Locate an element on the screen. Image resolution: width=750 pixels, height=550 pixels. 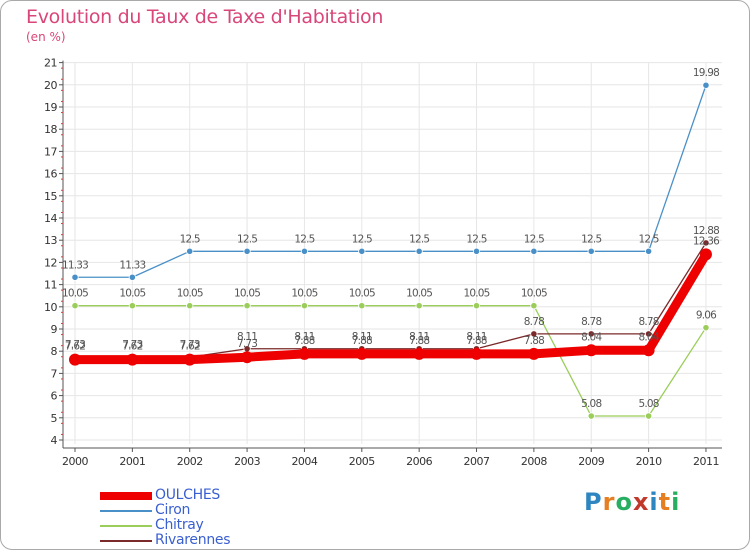
y-tick-label: 10 is located at coordinates (50, 307).